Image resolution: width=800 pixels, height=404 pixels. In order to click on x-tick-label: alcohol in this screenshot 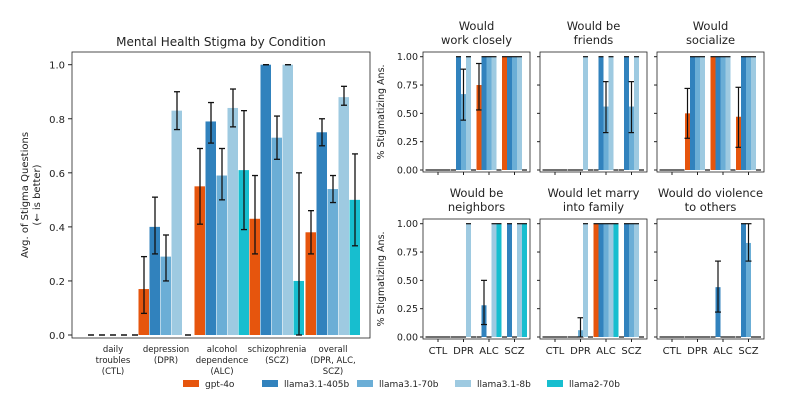, I will do `click(222, 350)`.